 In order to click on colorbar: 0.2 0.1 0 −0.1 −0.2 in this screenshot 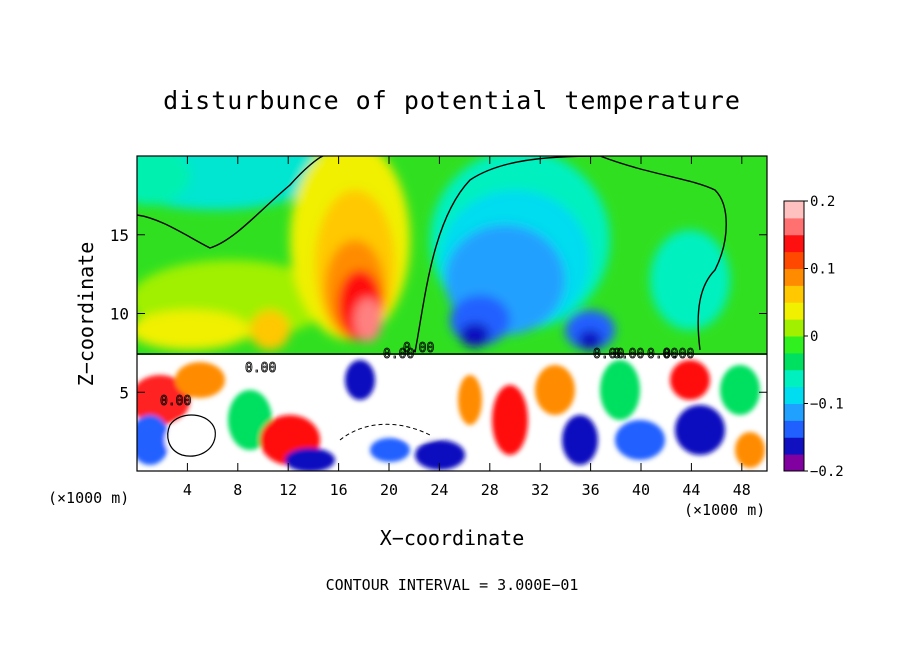, I will do `click(813, 337)`.